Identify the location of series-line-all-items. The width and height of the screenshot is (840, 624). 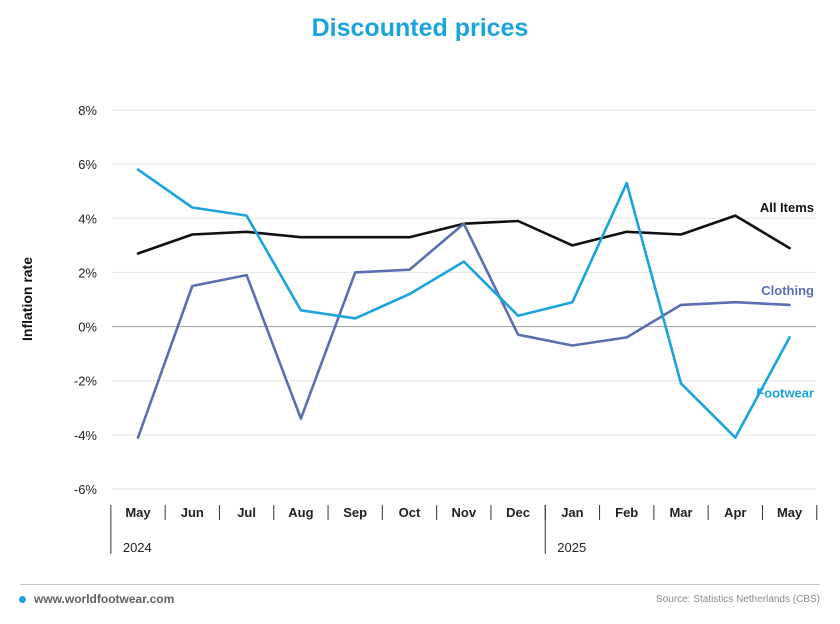
(463, 234).